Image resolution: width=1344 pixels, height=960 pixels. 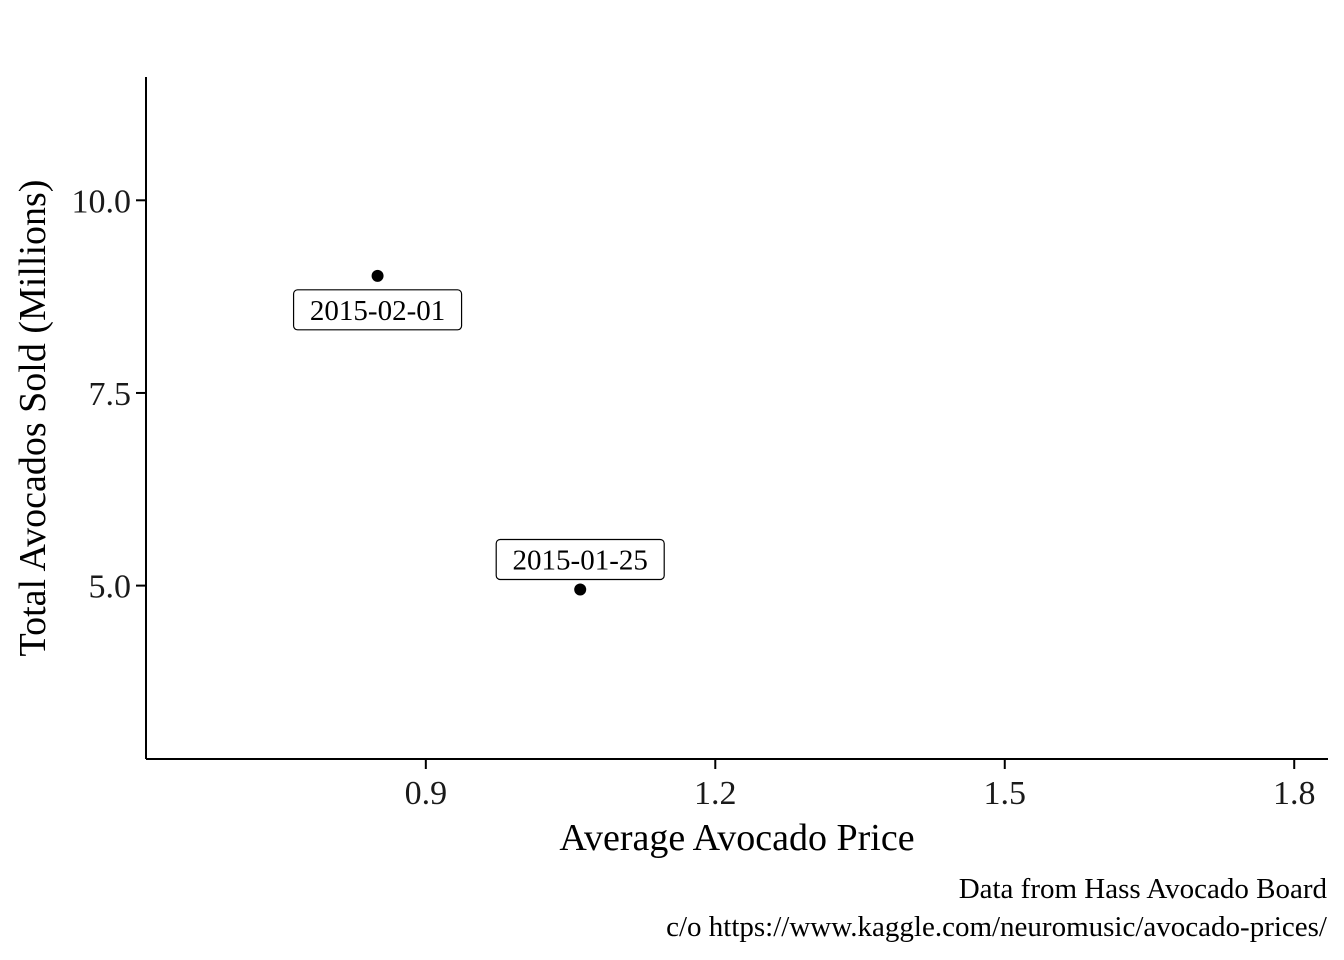 I want to click on point-label: 2015-01-25, so click(x=580, y=559).